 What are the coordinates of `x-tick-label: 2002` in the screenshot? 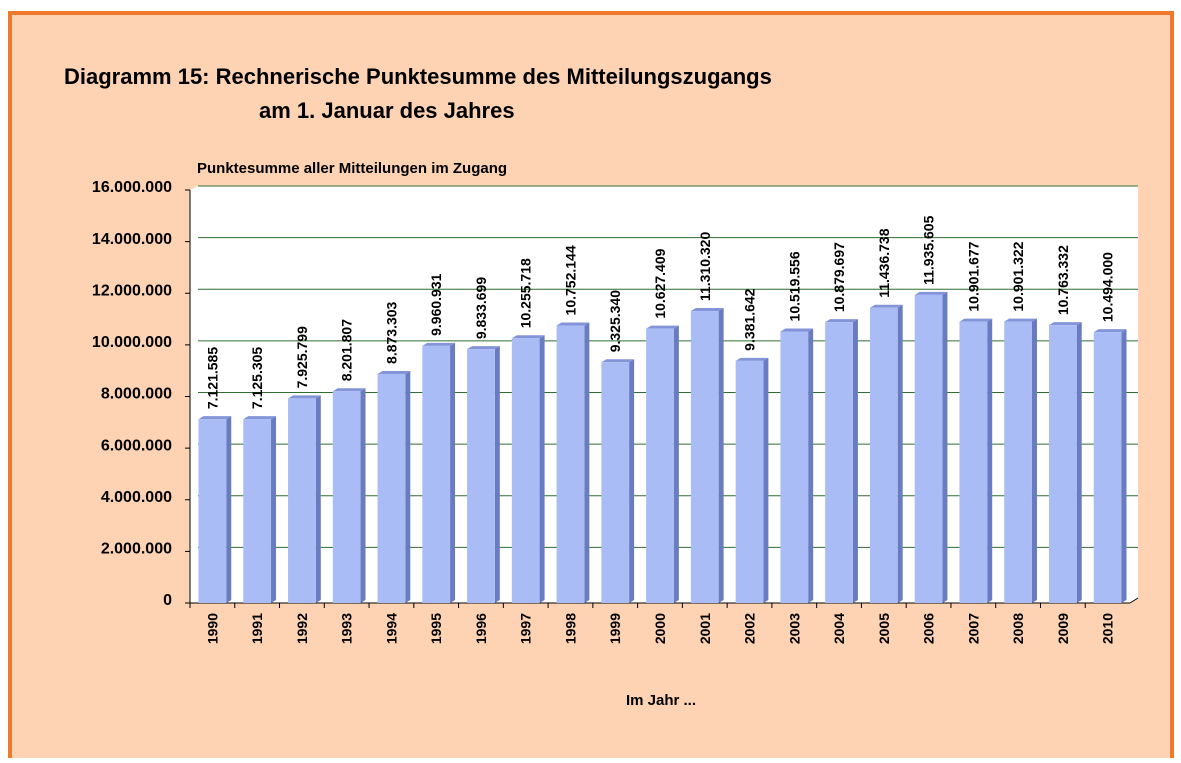 It's located at (750, 628).